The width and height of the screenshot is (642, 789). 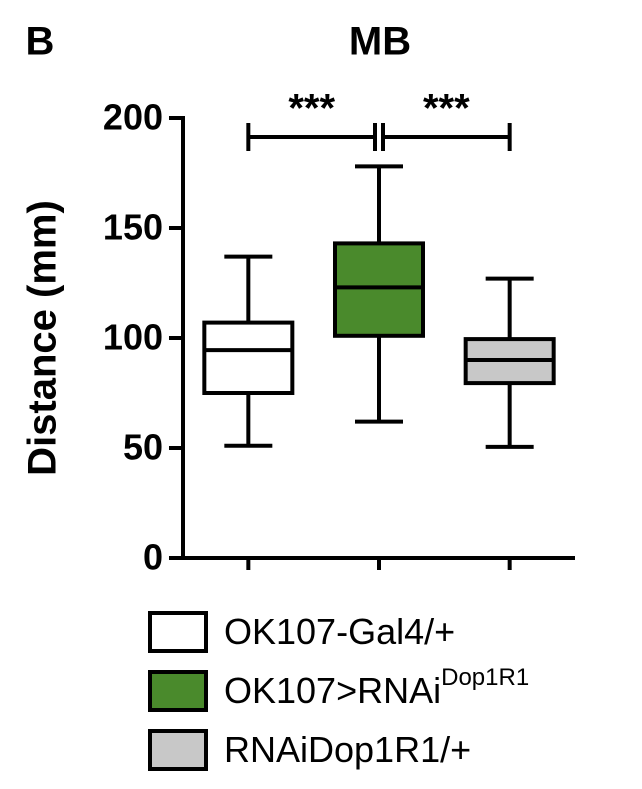 I want to click on y-axis-label: Distance (mm), so click(x=43, y=338).